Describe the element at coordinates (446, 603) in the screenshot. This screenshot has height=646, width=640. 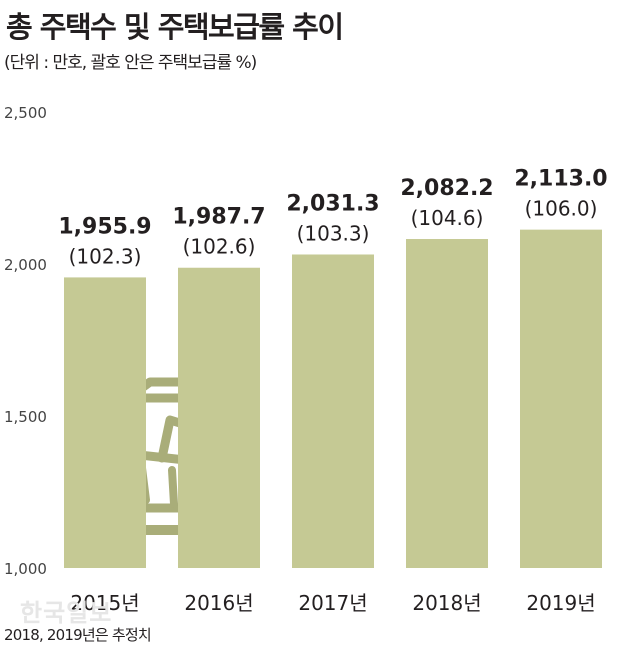
I see `x-tick-label: 2018년` at that location.